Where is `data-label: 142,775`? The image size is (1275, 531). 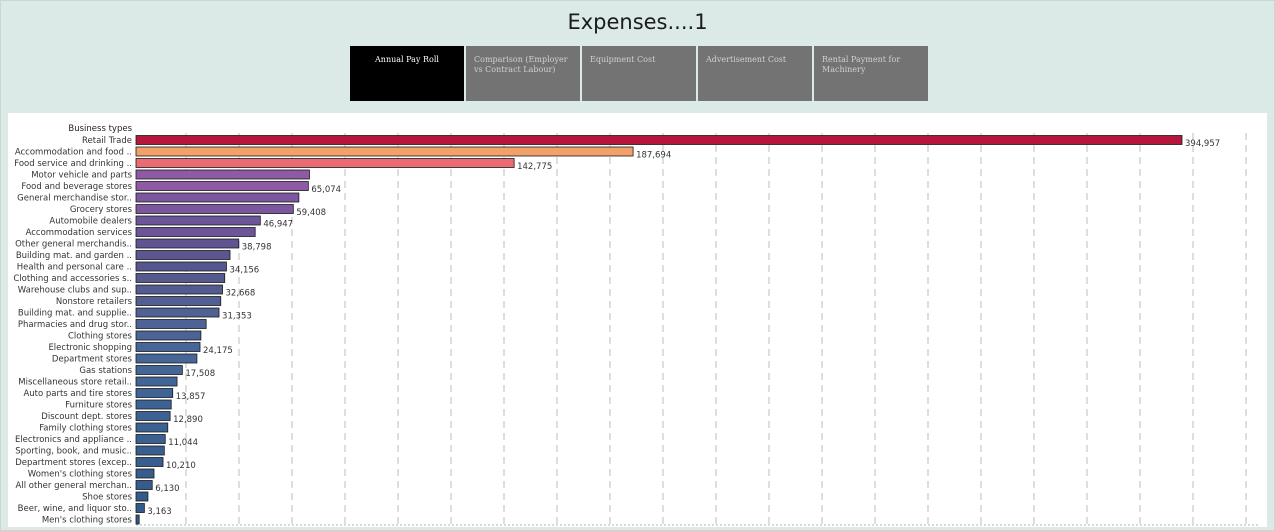 data-label: 142,775 is located at coordinates (534, 167).